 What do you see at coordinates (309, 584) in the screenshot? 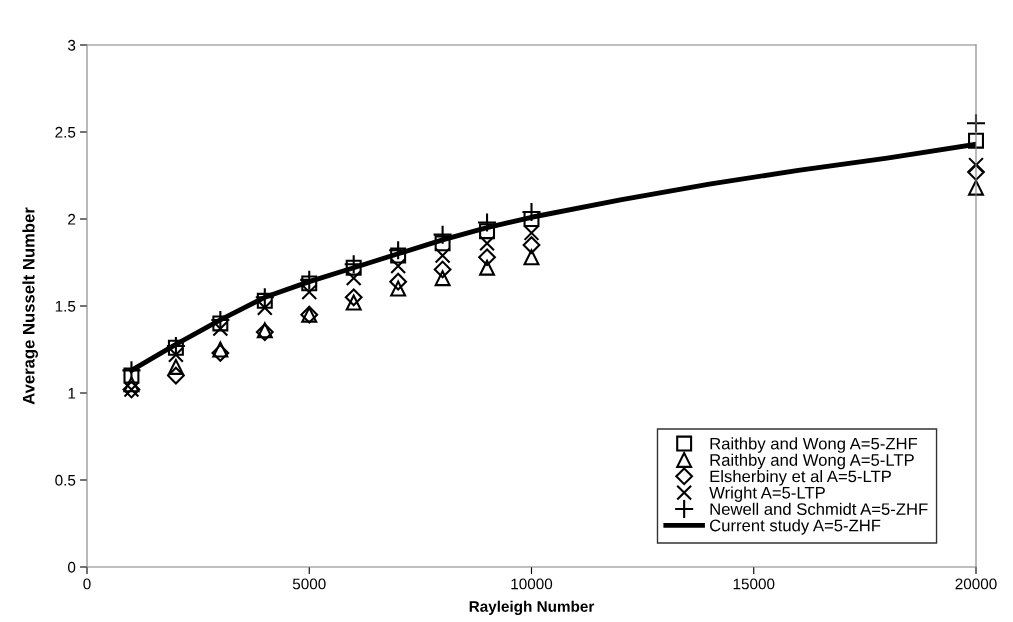
I see `x-tick-label: 5000` at bounding box center [309, 584].